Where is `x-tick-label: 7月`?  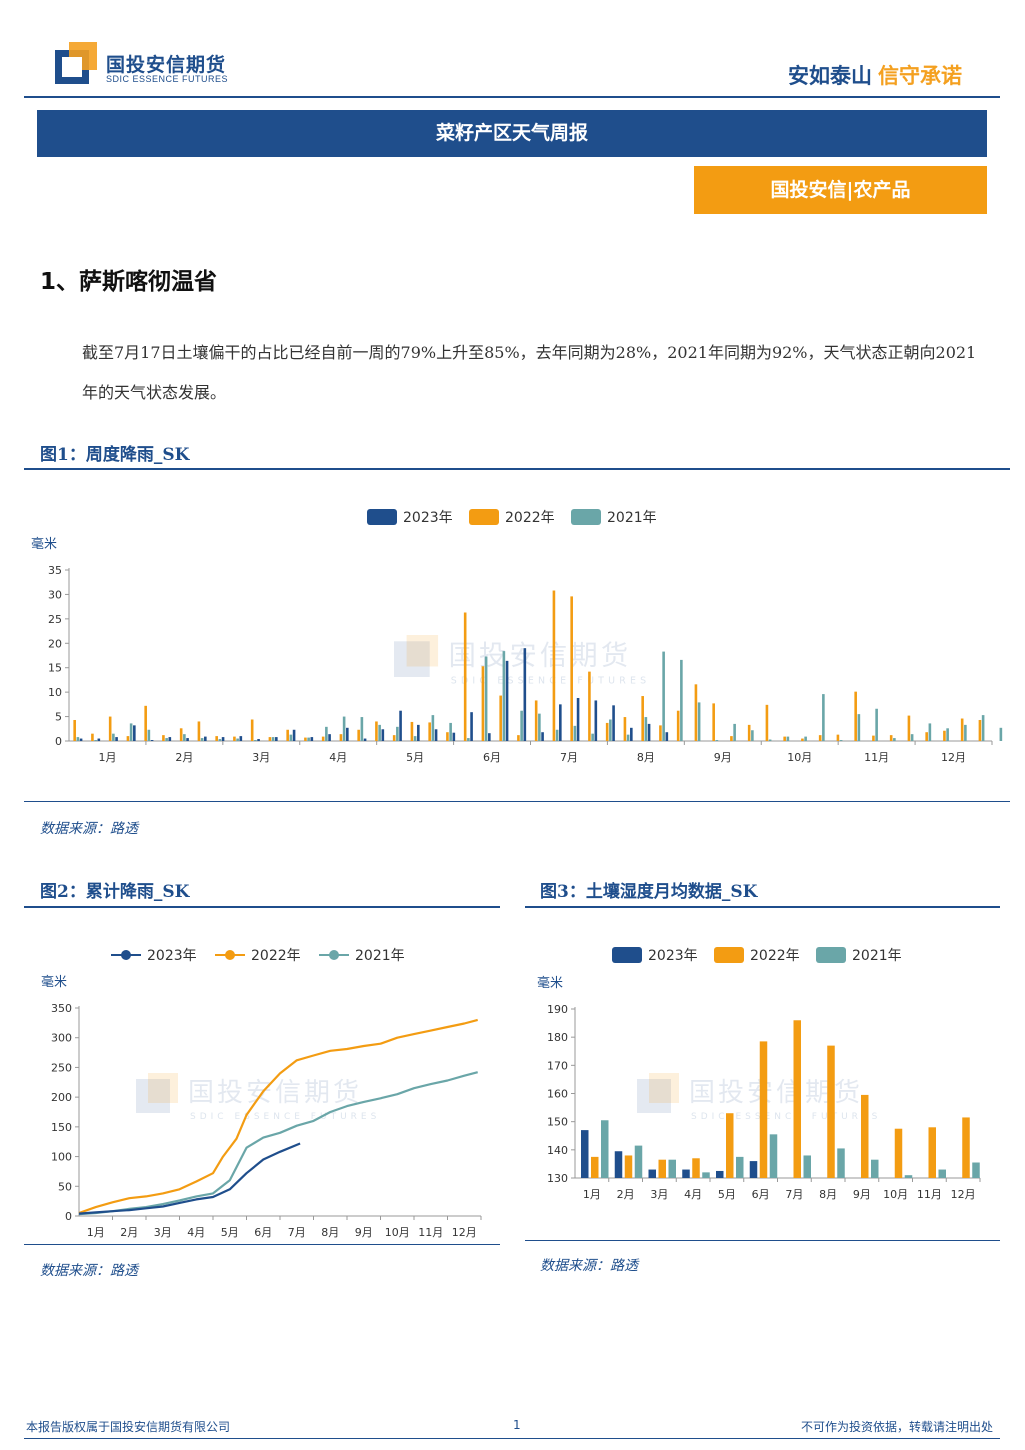 x-tick-label: 7月 is located at coordinates (297, 1232).